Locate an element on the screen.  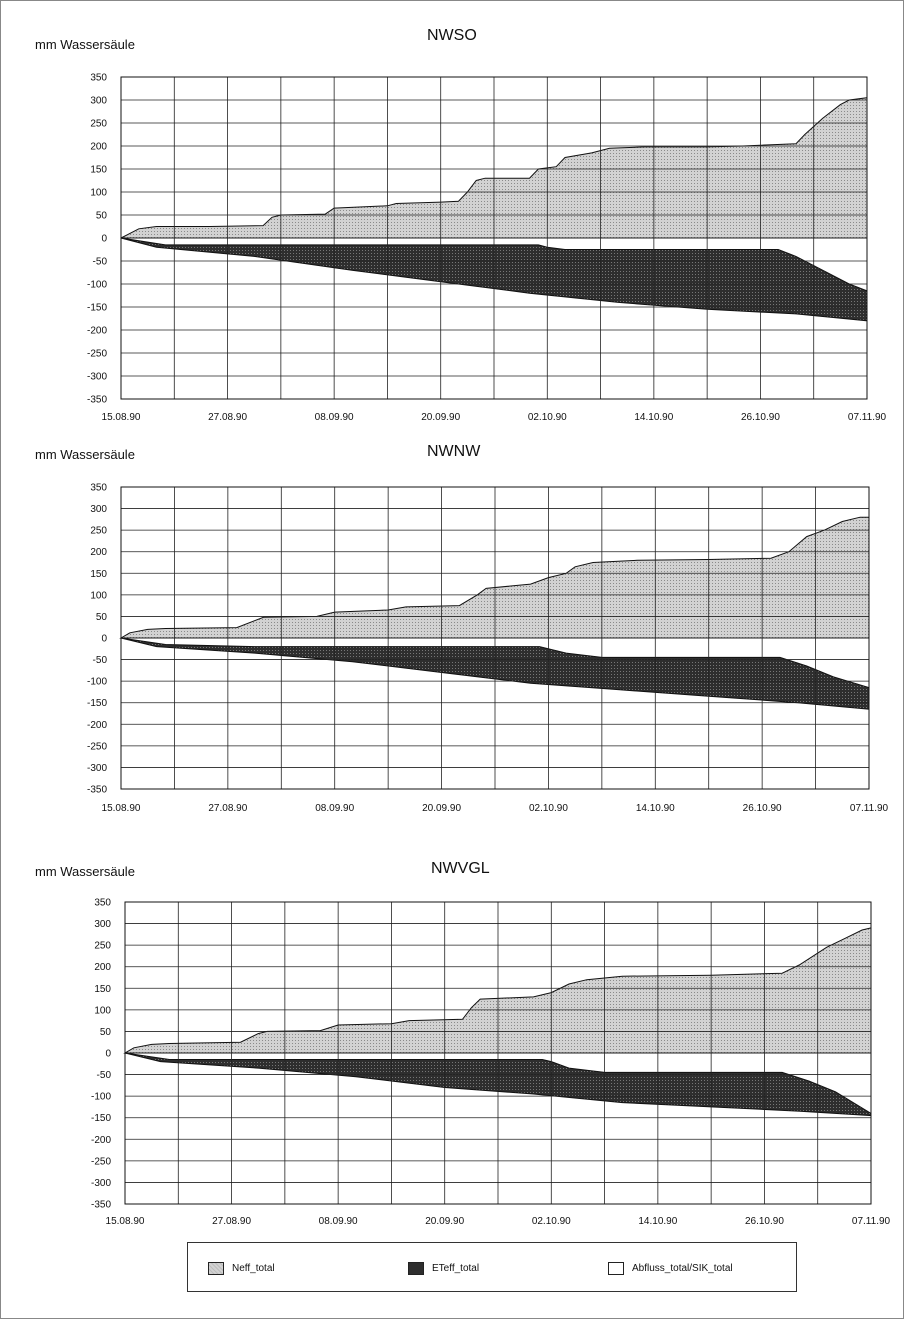
legend-item-eteff: ETeff_total is located at coordinates (443, 1268).